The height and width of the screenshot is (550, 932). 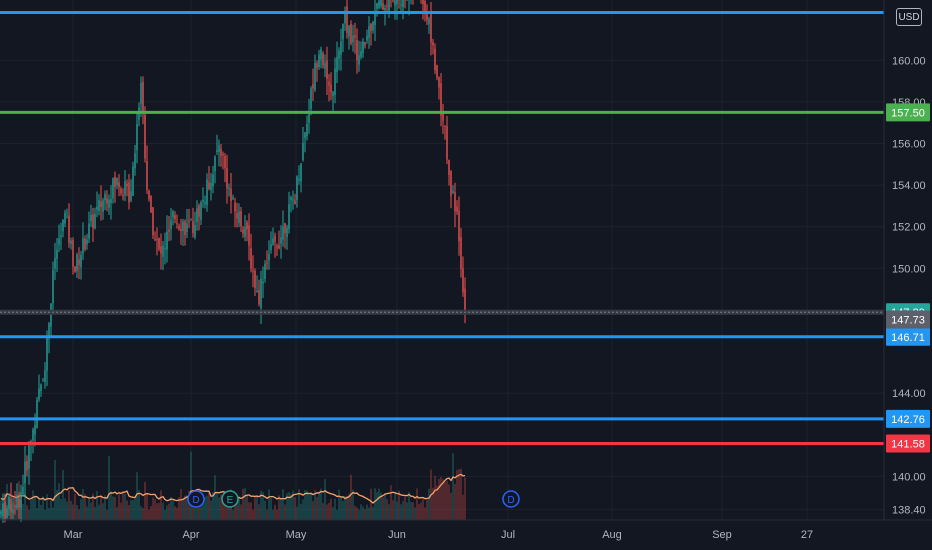 I want to click on time-tick-label: Sep, so click(x=722, y=535).